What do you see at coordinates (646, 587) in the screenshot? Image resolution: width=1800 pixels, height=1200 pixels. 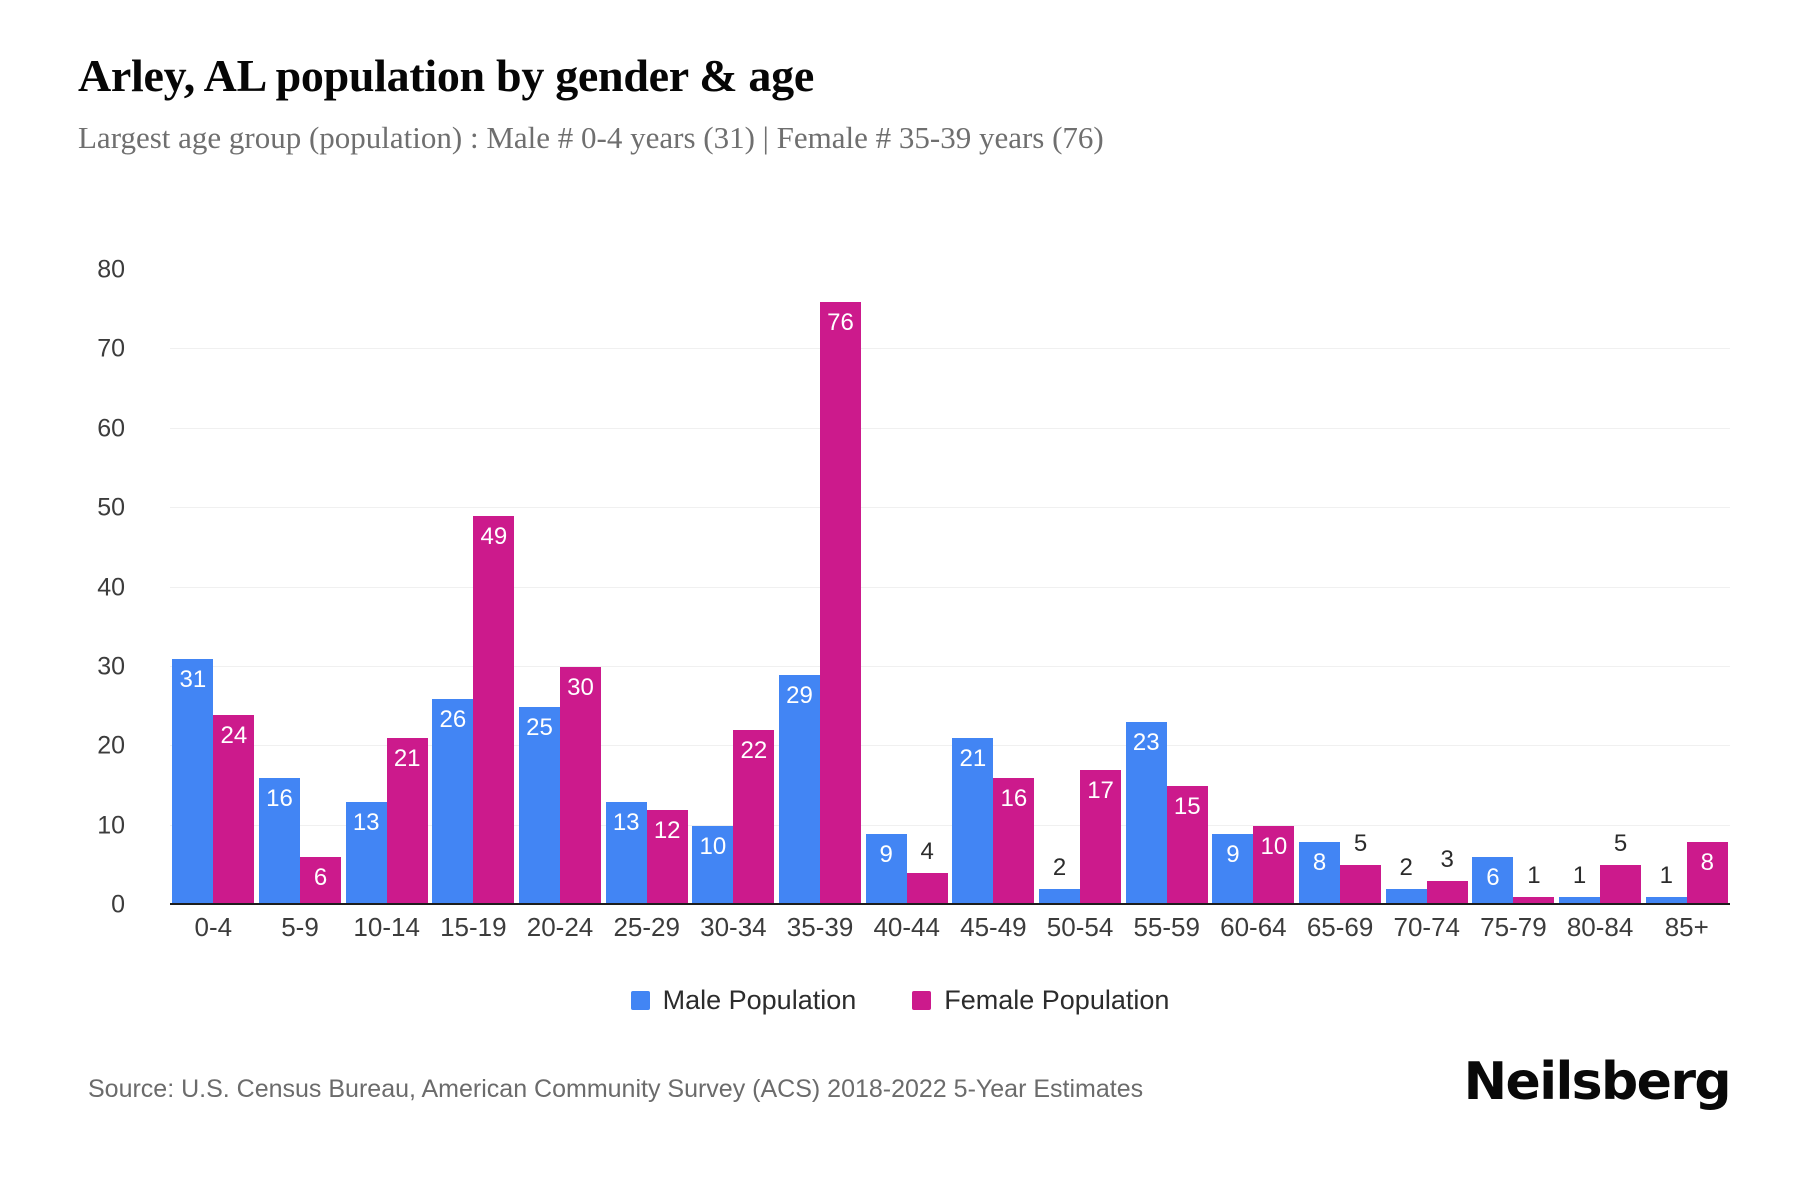 I see `bar-group: 13 12` at bounding box center [646, 587].